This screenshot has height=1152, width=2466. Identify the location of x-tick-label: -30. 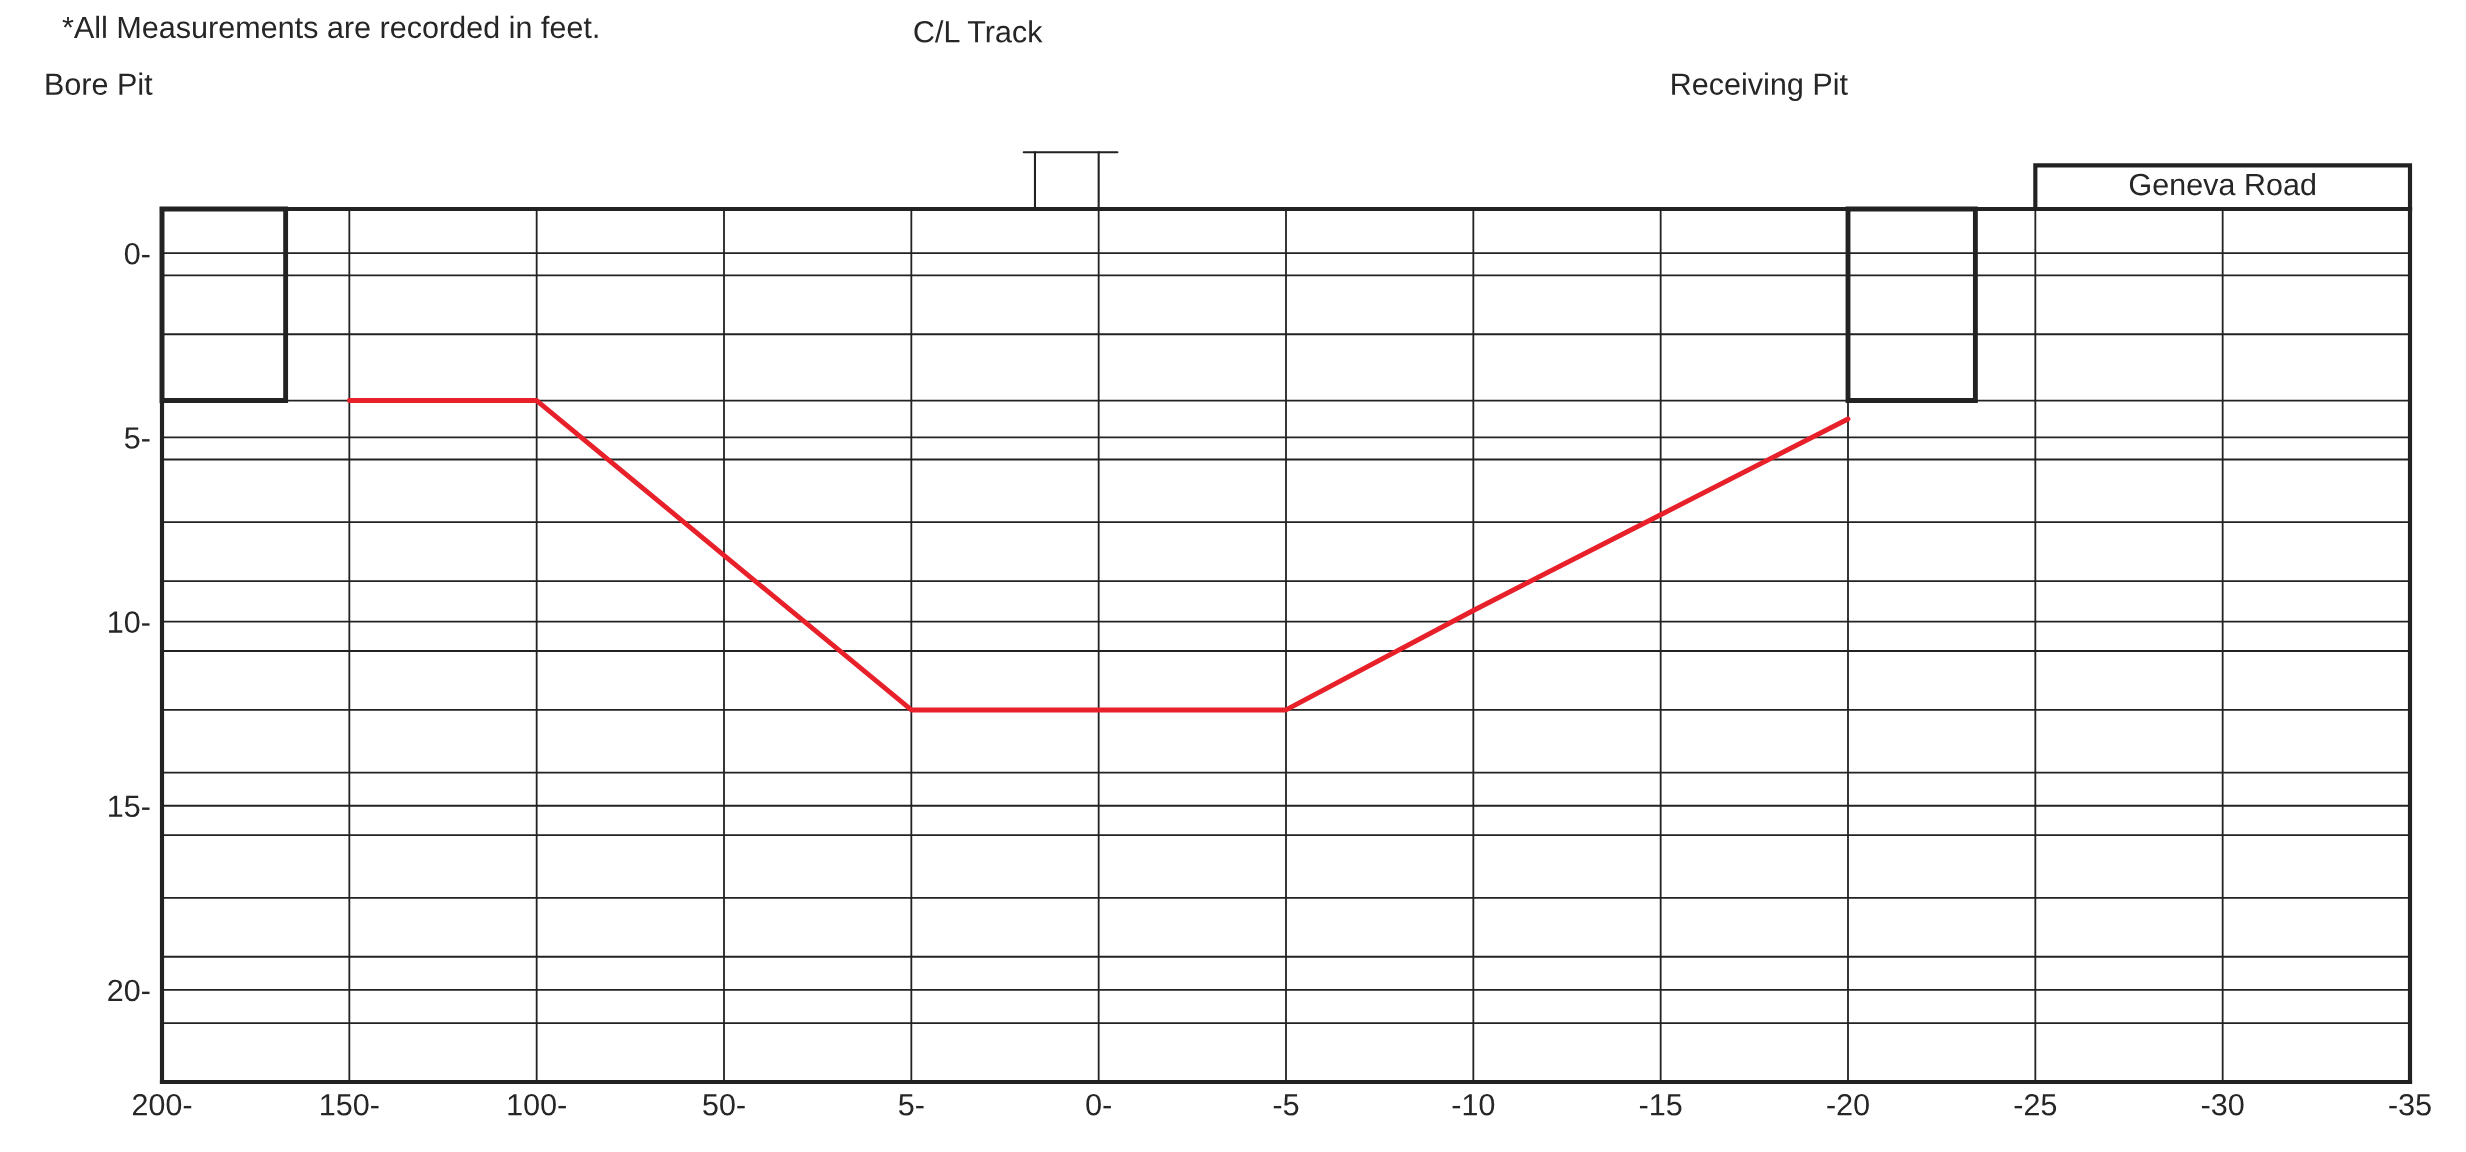
(2222, 1104).